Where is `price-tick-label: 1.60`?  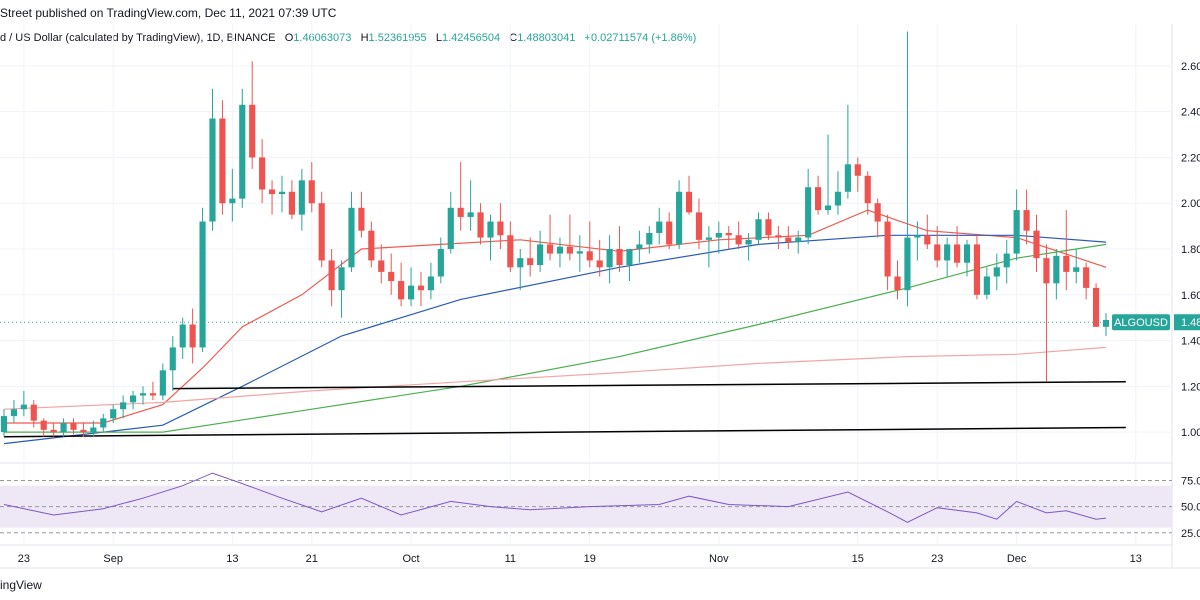
price-tick-label: 1.60 is located at coordinates (1190, 296).